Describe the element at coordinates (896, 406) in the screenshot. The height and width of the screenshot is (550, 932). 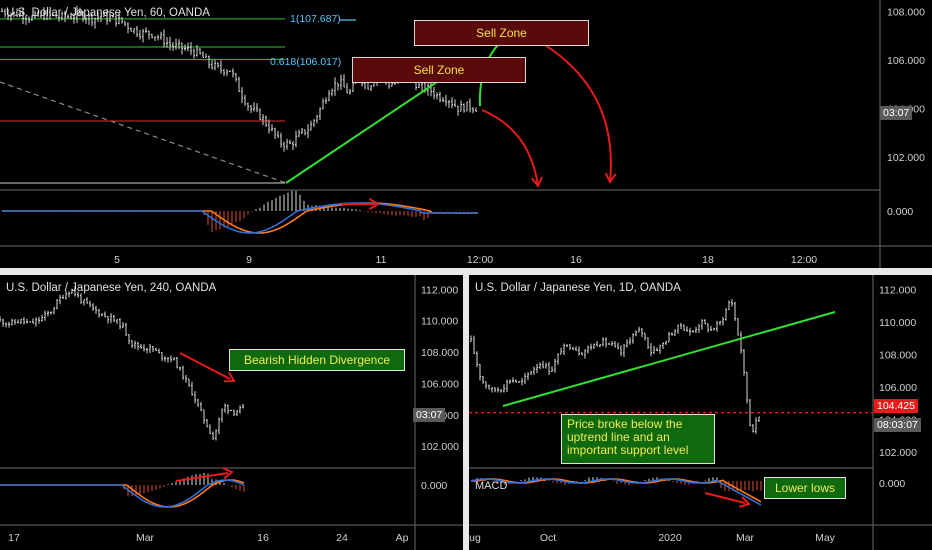
I see `price-tag-1d-support: 104.425` at that location.